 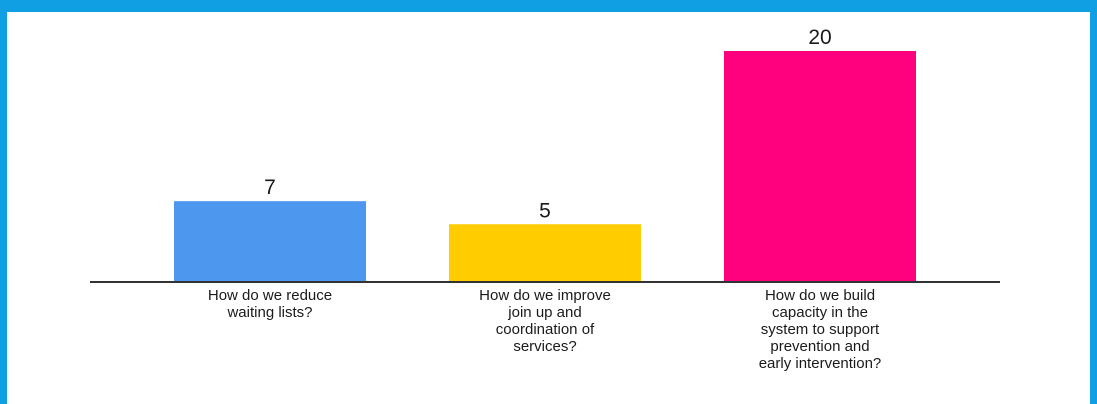 What do you see at coordinates (544, 312) in the screenshot?
I see `category-label-line: join up and` at bounding box center [544, 312].